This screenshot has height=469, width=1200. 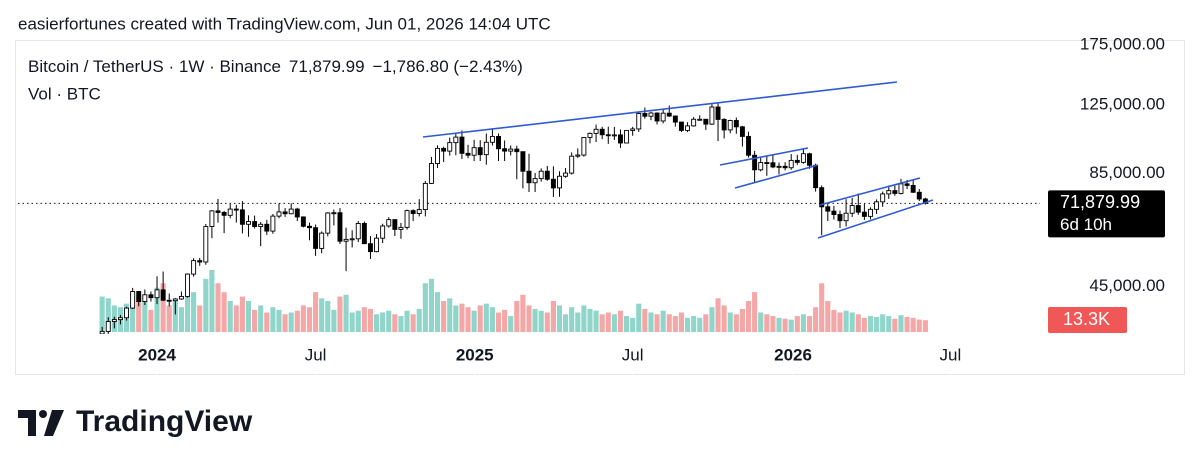 What do you see at coordinates (448, 66) in the screenshot?
I see `change: −1,786.80 (−2.43%)` at bounding box center [448, 66].